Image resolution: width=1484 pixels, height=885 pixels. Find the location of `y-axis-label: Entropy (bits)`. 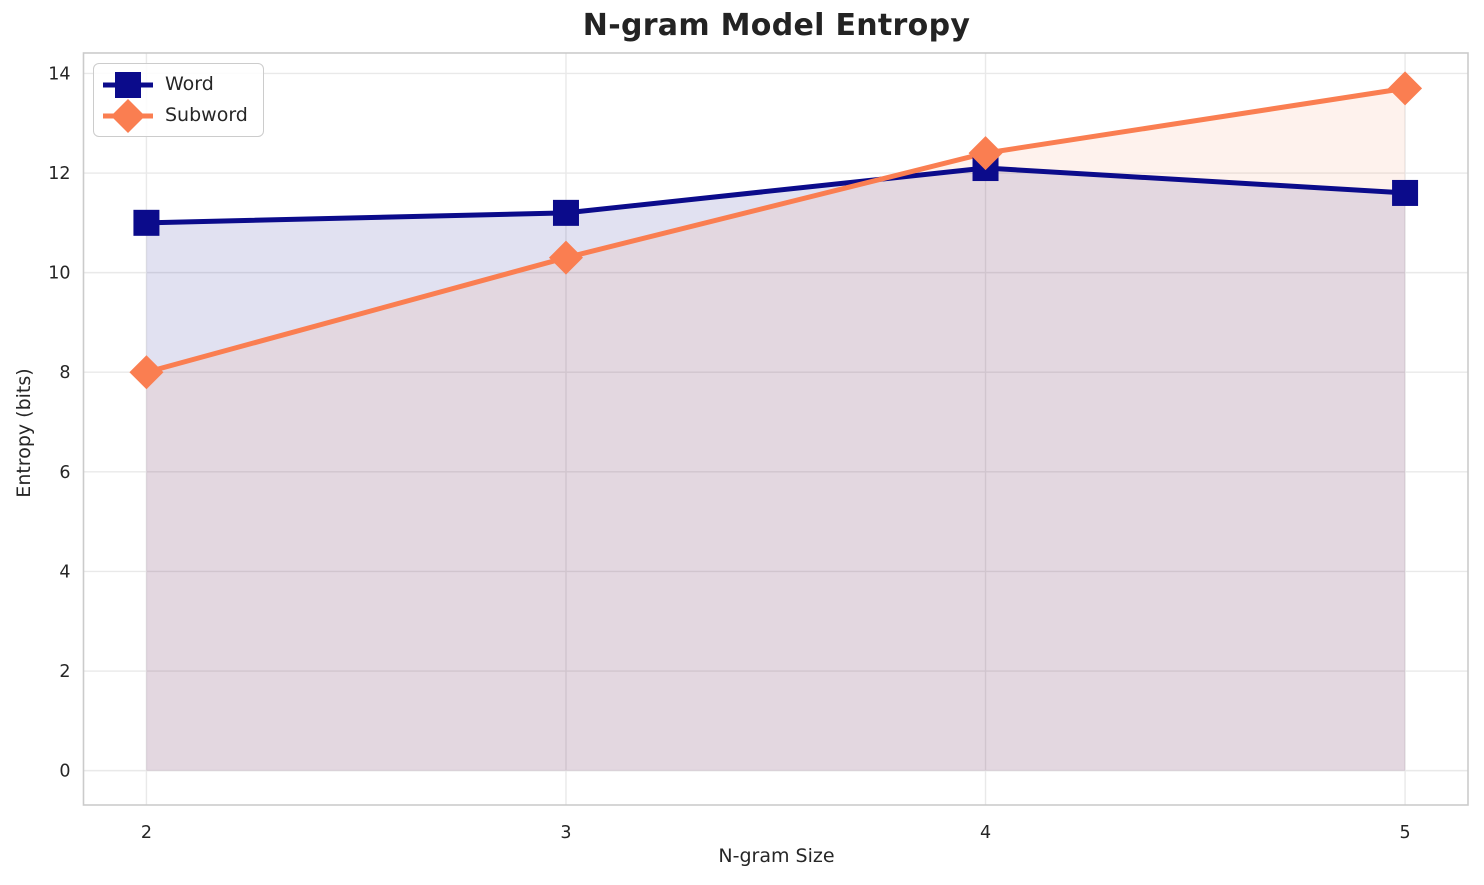

y-axis-label: Entropy (bits) is located at coordinates (24, 432).